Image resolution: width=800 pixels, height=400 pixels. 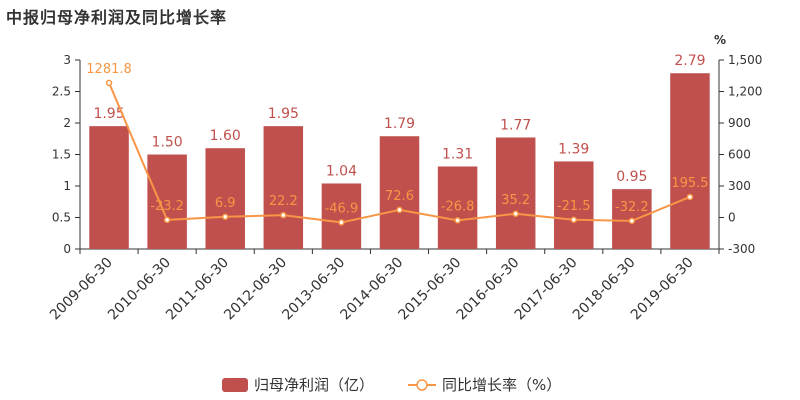 What do you see at coordinates (457, 154) in the screenshot?
I see `bar-data-label: 1.31` at bounding box center [457, 154].